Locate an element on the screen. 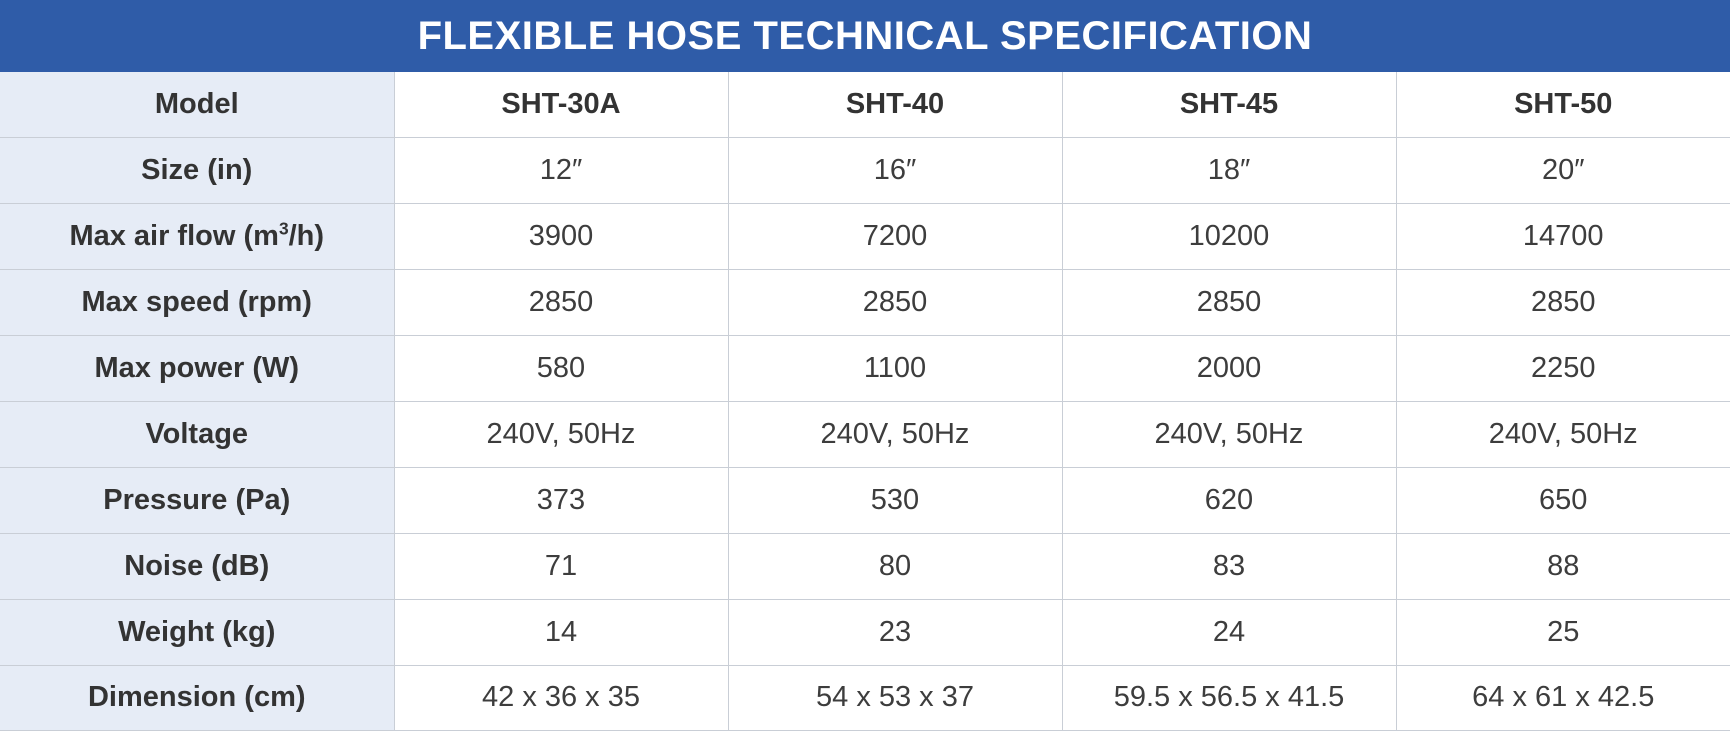 The height and width of the screenshot is (735, 1730). table-row: Pressure (Pa) 373 530 620 650 is located at coordinates (865, 500).